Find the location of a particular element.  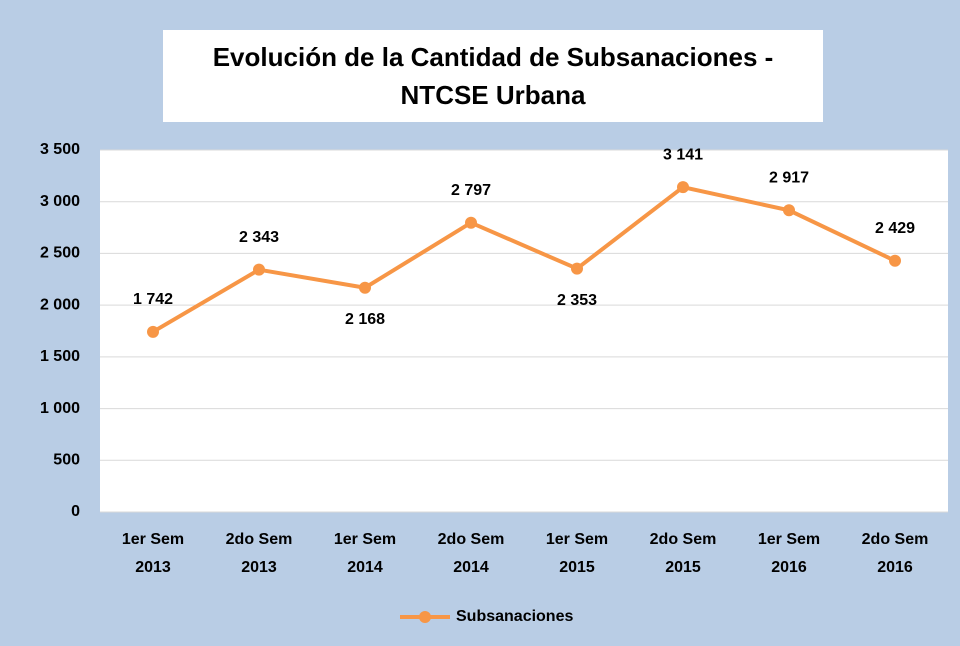

x-tick-label: 2do Sem 2015 is located at coordinates (683, 553).